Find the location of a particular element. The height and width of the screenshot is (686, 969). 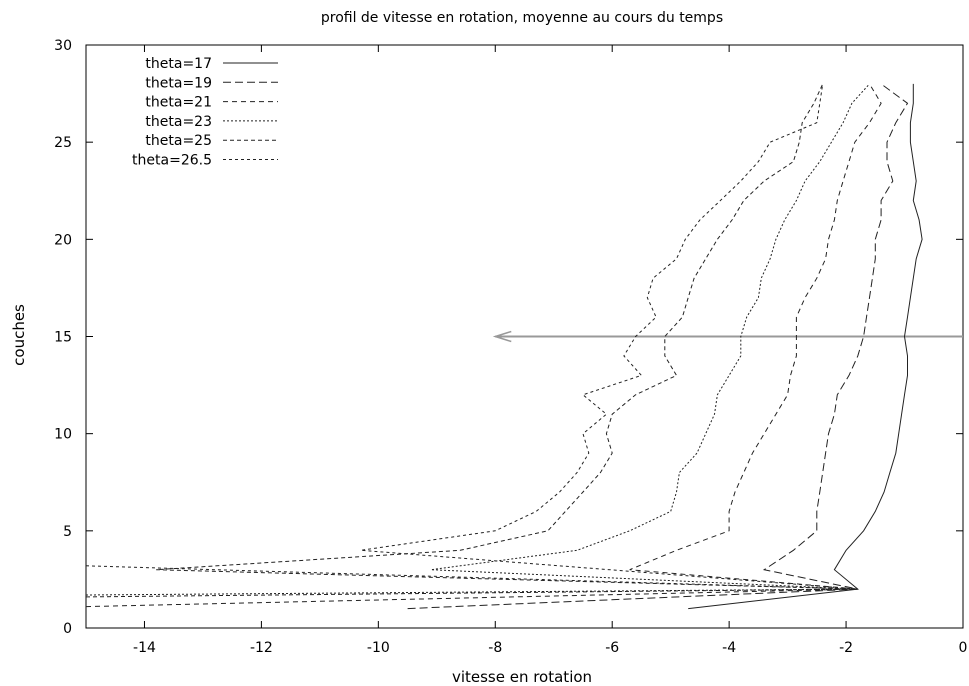

legend-label: theta=19 is located at coordinates (178, 83).